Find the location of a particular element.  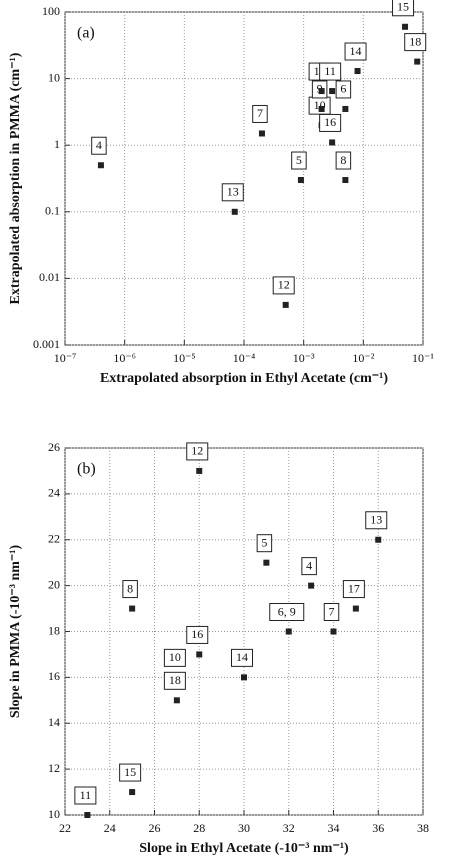

y-tick-label: 24 is located at coordinates (54, 493).